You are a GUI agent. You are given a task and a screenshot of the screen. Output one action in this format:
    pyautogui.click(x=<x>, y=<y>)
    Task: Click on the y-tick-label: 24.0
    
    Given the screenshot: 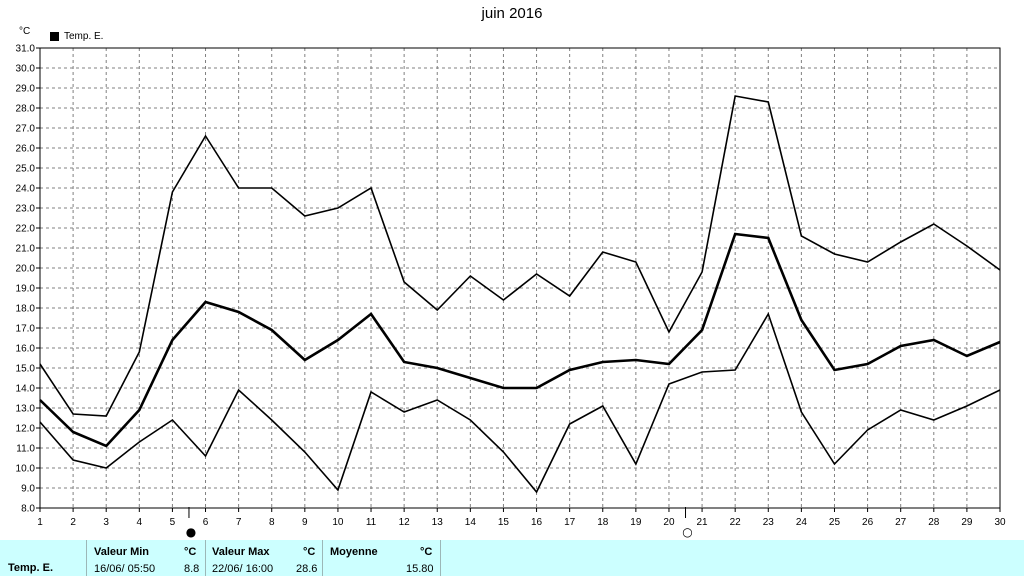 What is the action you would take?
    pyautogui.click(x=26, y=189)
    